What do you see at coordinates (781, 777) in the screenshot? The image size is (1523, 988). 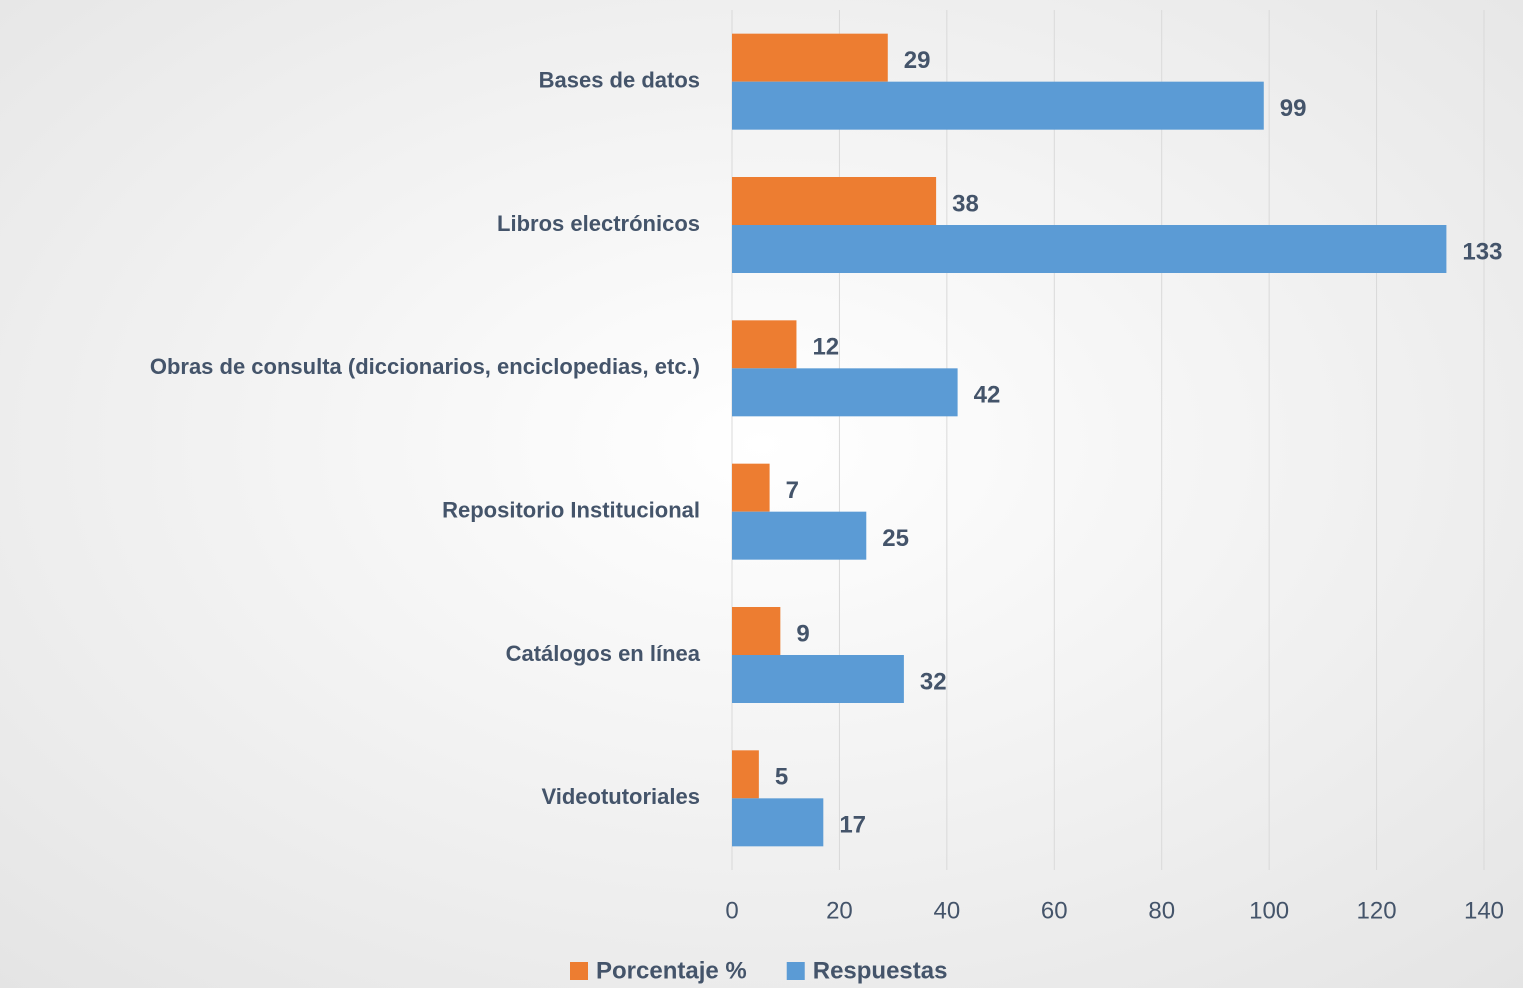 I see `data-label: 5` at bounding box center [781, 777].